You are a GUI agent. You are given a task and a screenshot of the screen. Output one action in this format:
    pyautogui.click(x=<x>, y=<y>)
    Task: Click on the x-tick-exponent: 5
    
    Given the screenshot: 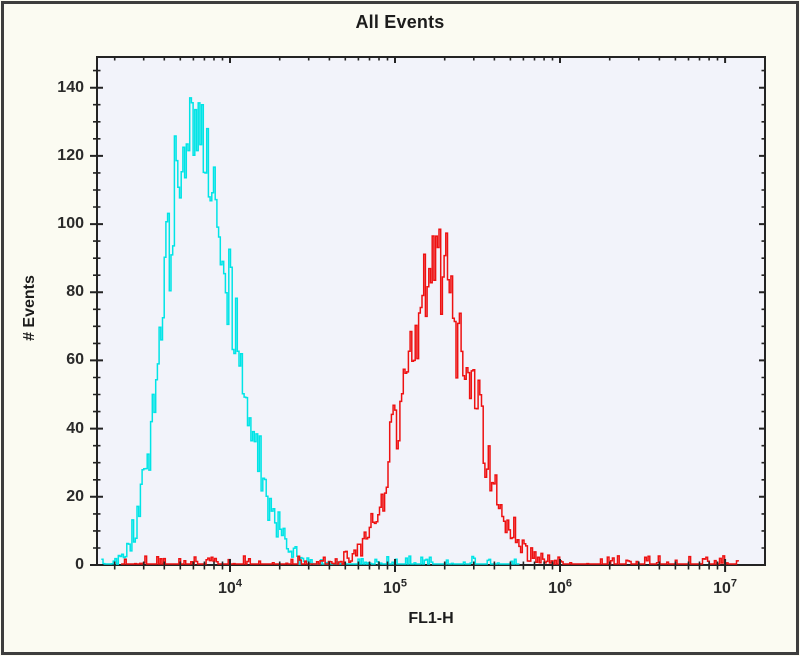 What is the action you would take?
    pyautogui.click(x=403, y=583)
    